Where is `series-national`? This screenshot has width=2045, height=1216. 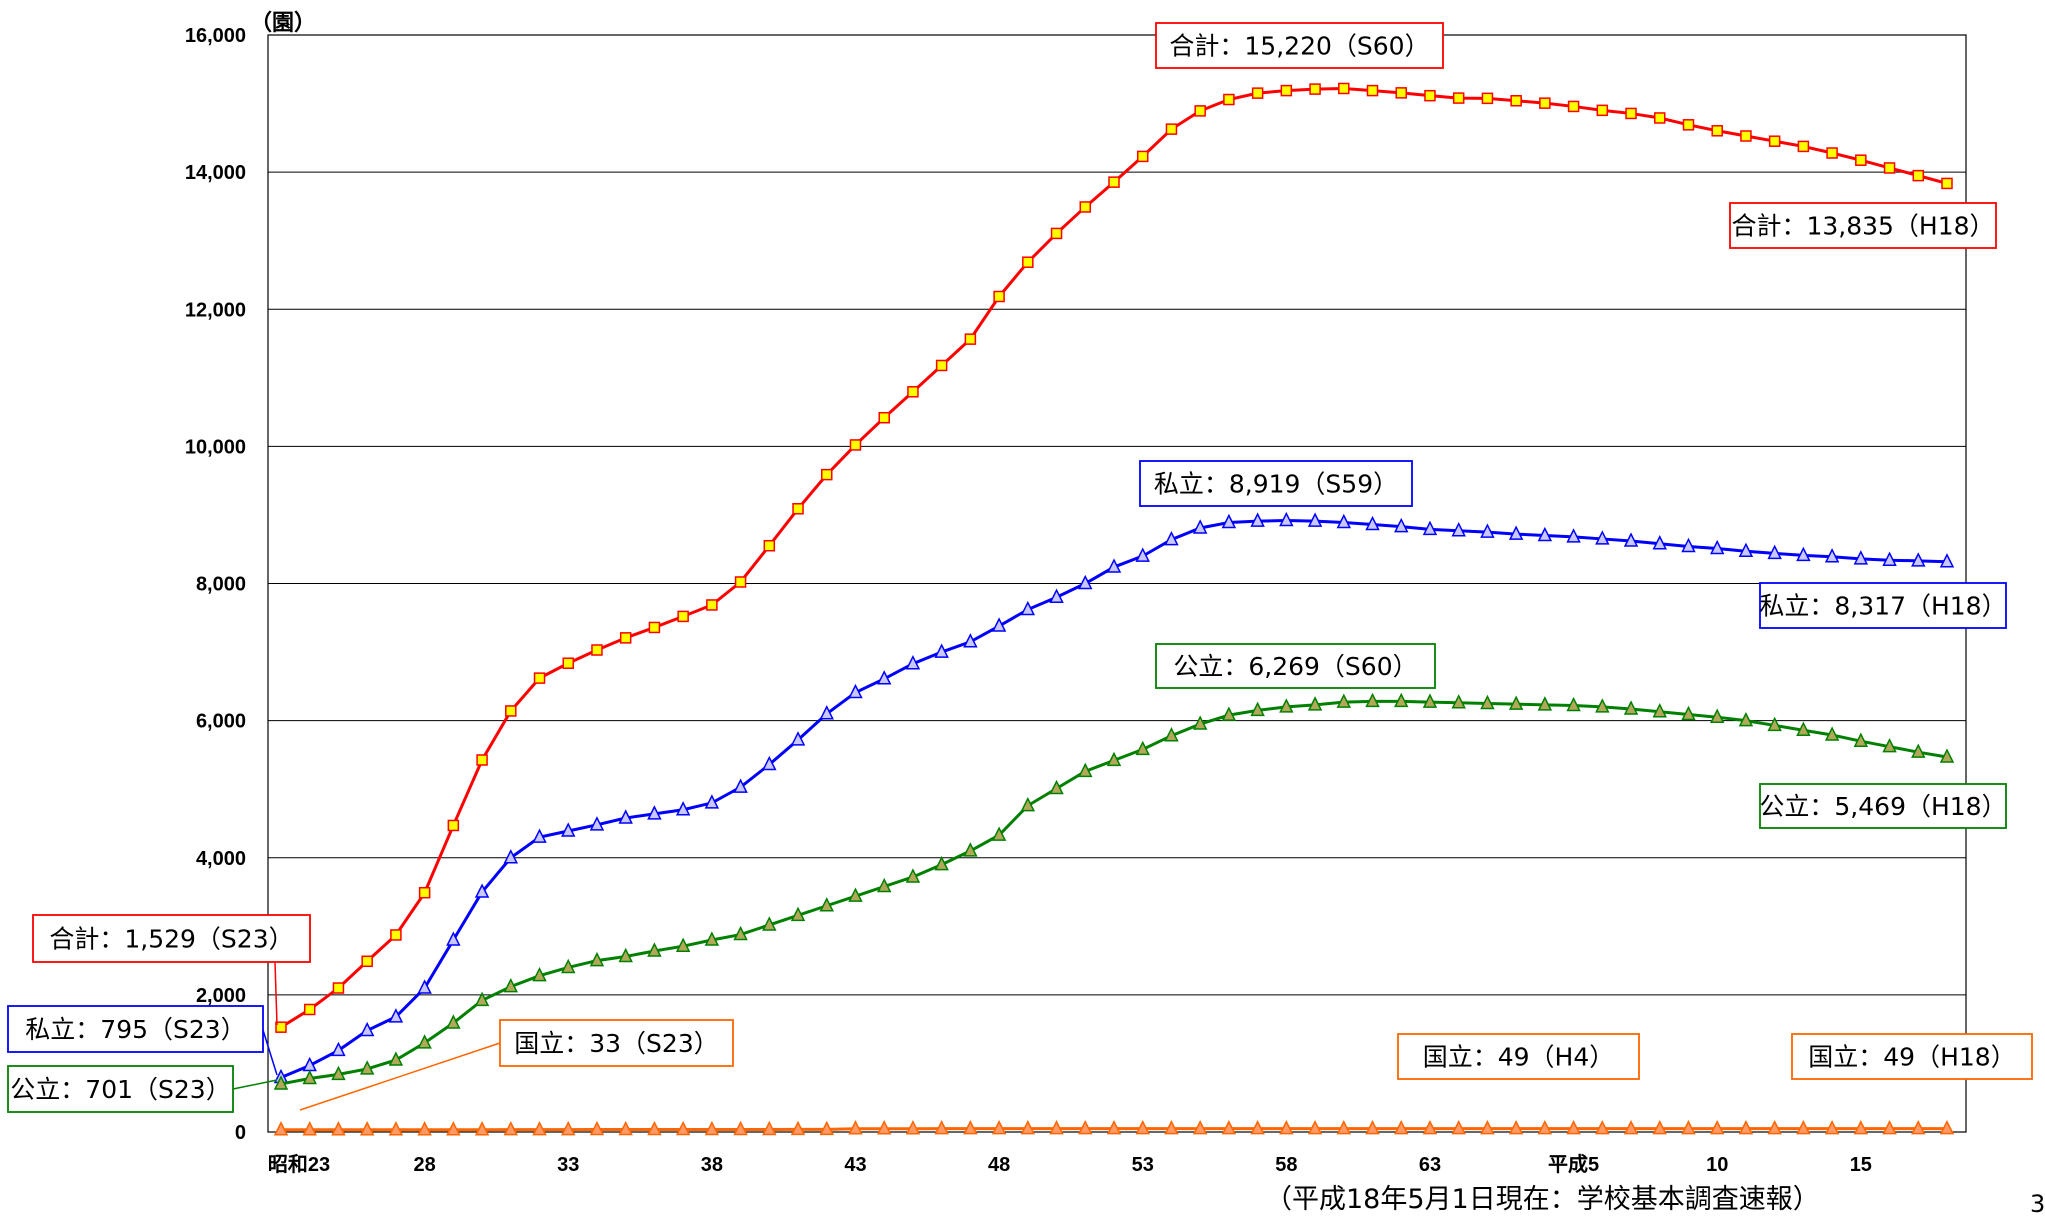
series-national is located at coordinates (1114, 1127).